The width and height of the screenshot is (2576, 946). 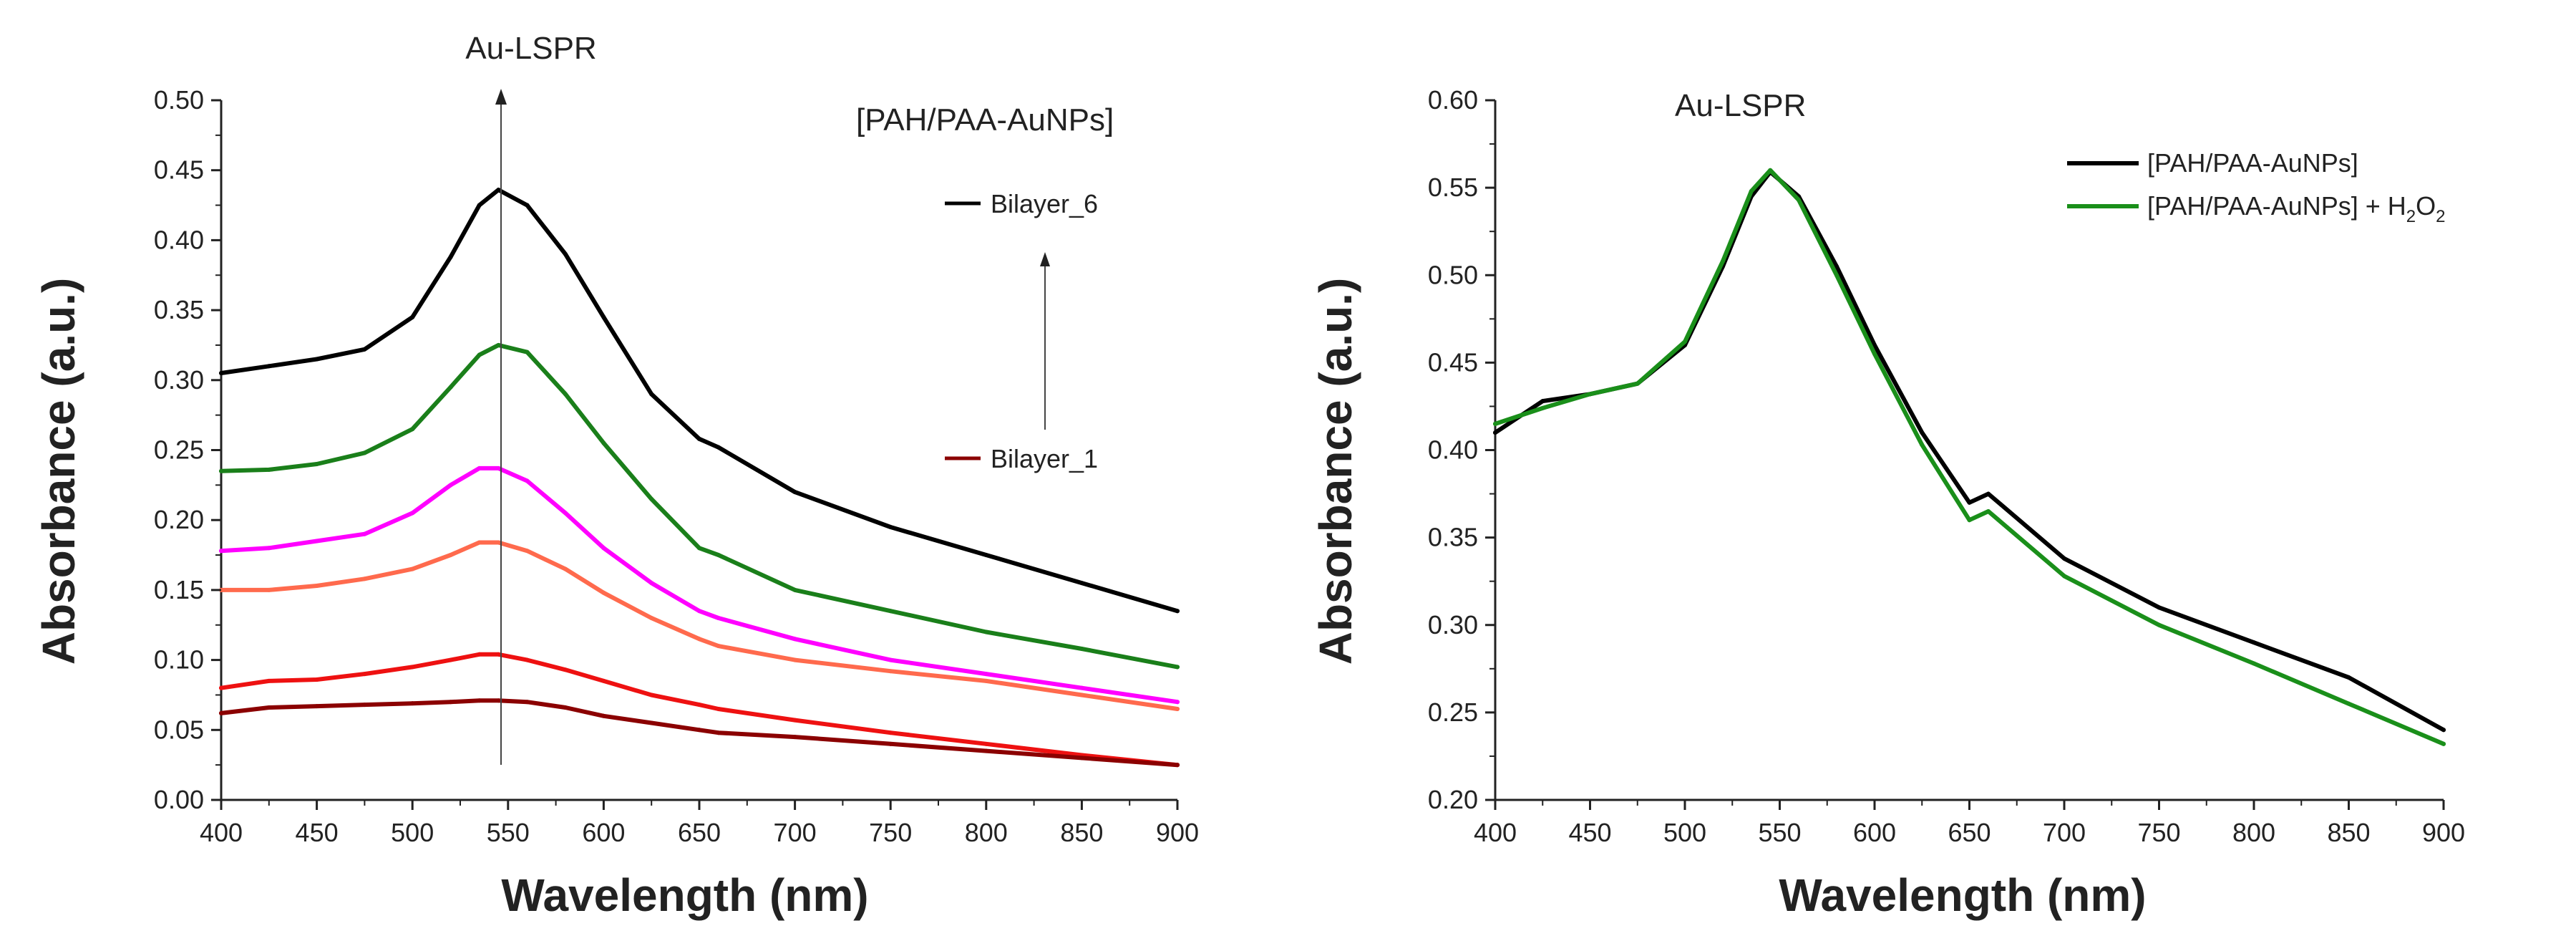 I want to click on right-y-tick-label: 0.40, so click(x=1453, y=450).